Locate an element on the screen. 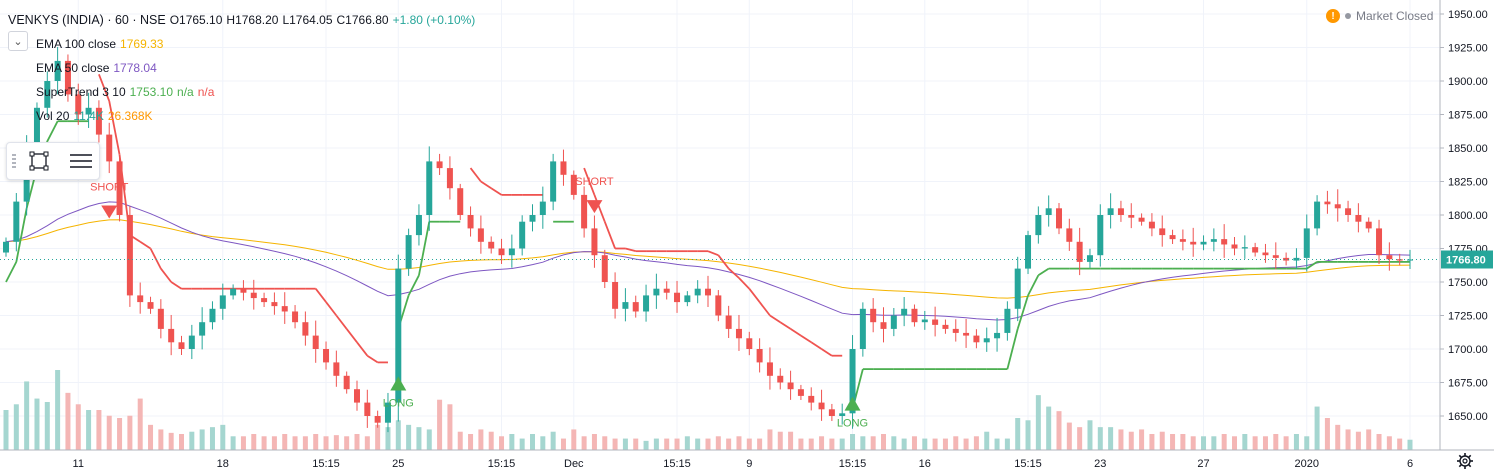  indicator-supertrend: SuperTrend 3 10 1753.10 n/a n/a is located at coordinates (241, 92).